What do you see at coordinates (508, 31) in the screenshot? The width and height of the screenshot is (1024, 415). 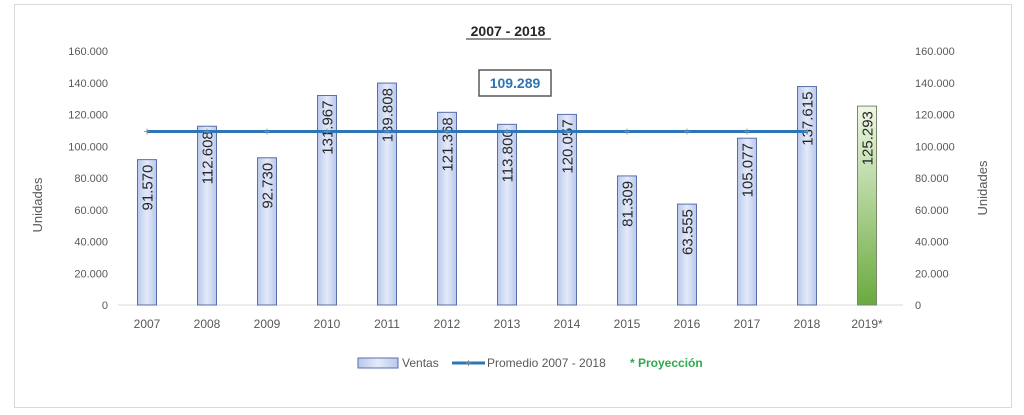 I see `chart-title: 2007 - 2018` at bounding box center [508, 31].